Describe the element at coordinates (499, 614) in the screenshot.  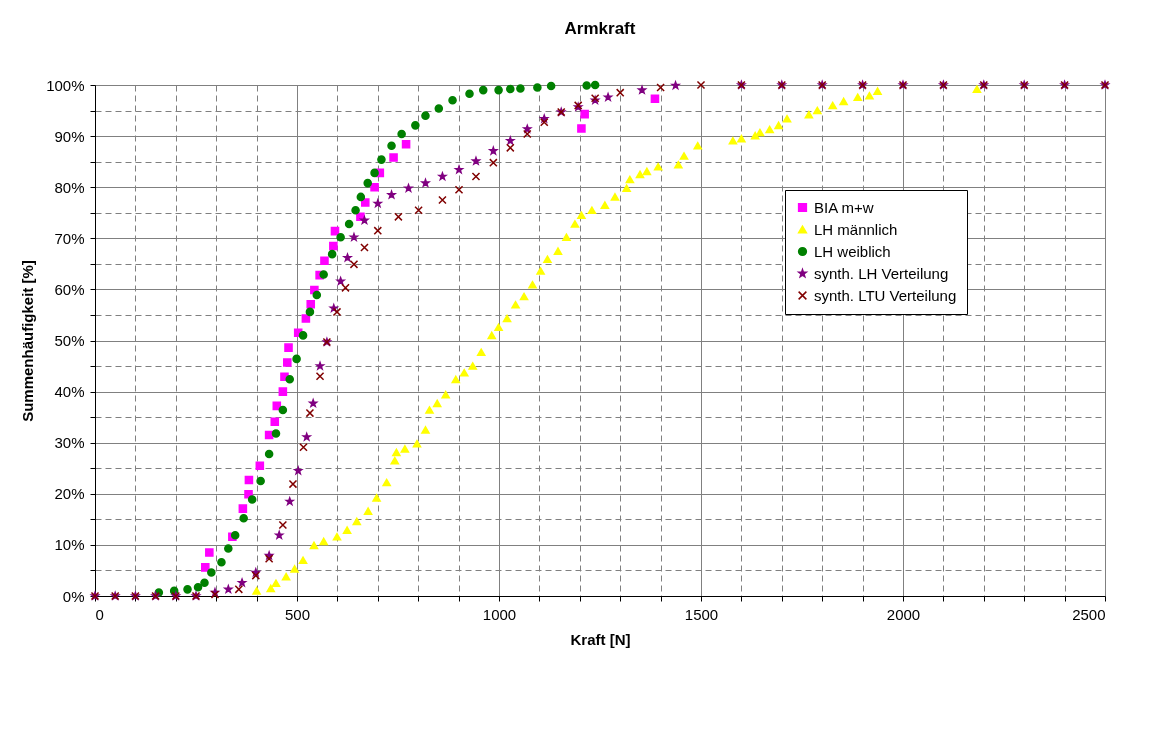
I see `x-tick-label: 1000` at that location.